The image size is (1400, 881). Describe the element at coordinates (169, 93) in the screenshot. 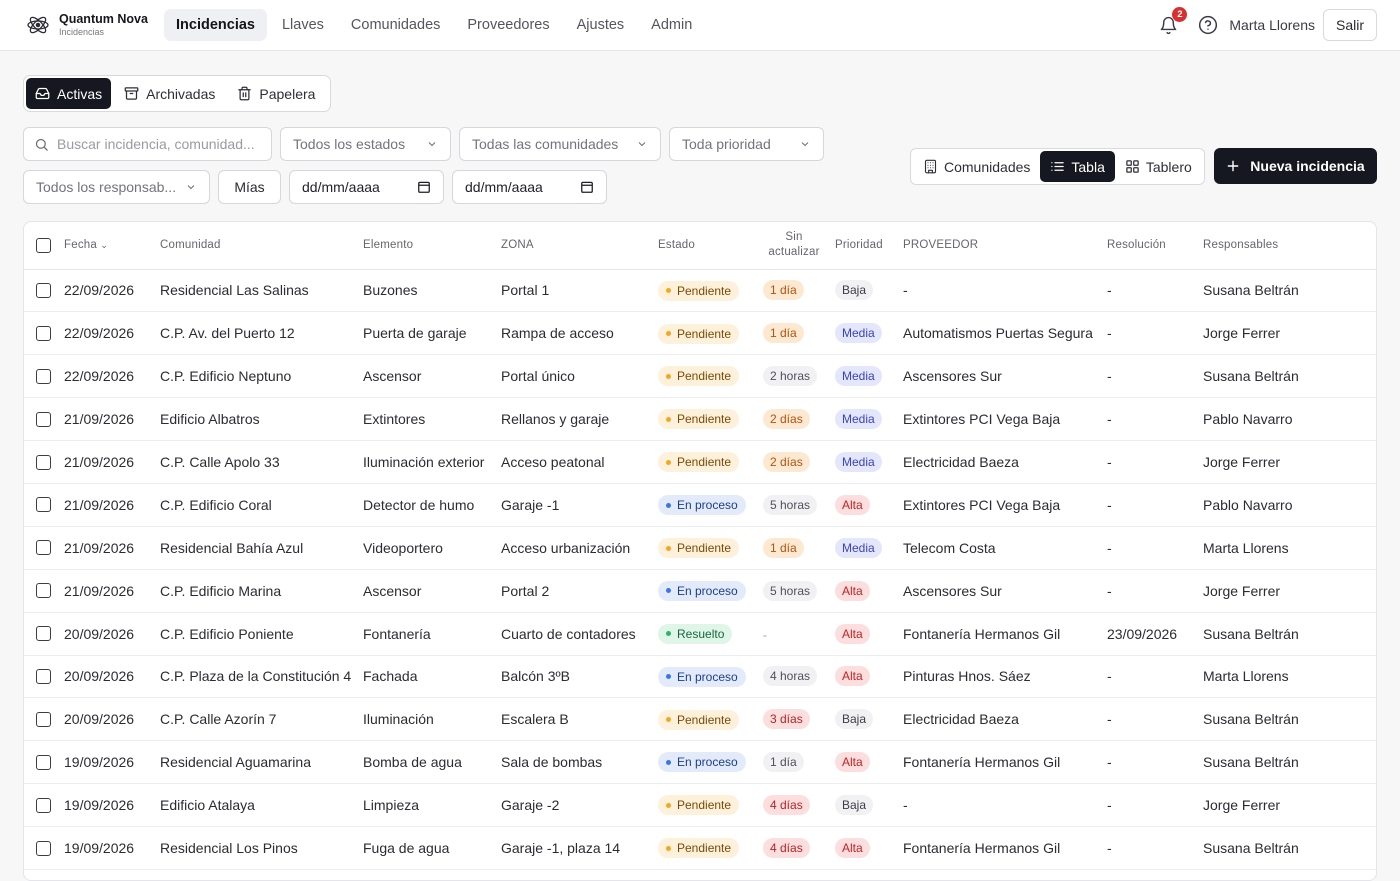

I see `tab-archivadas: Archivadas` at that location.